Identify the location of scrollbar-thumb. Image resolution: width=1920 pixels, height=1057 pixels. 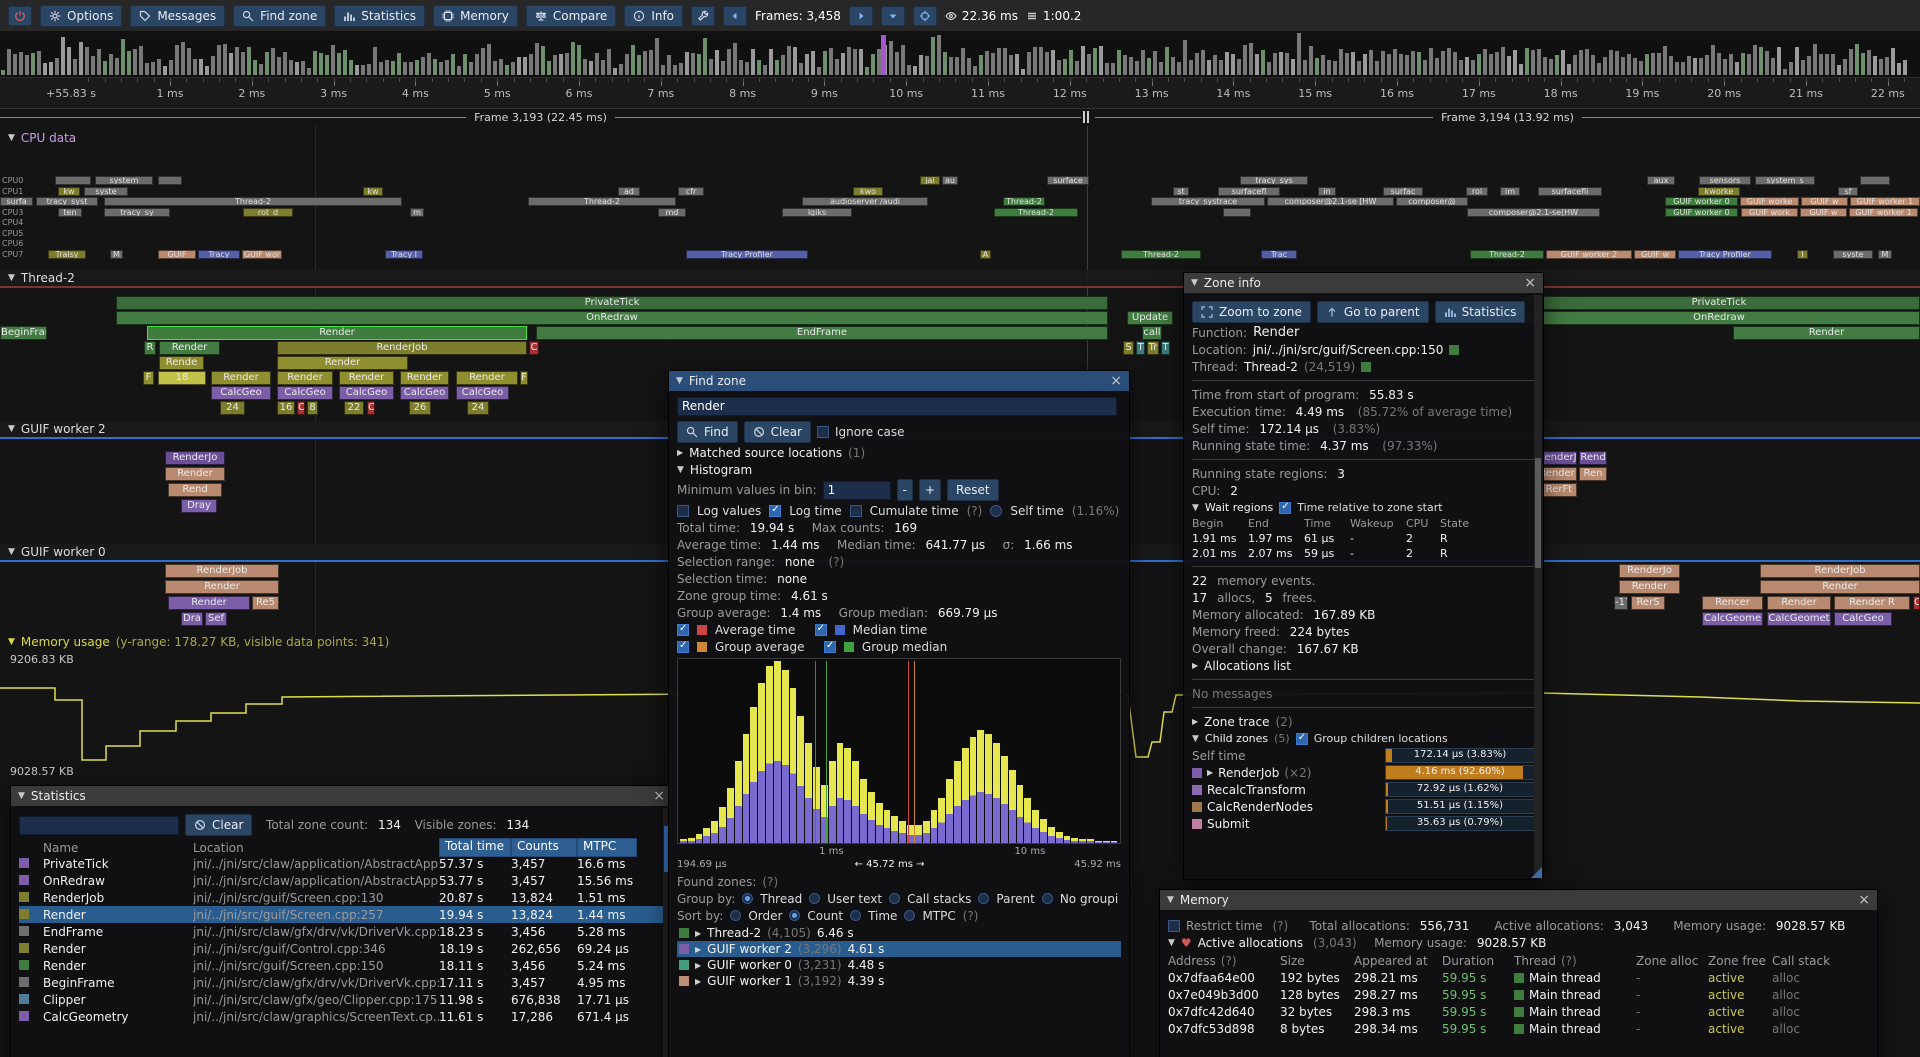
(1538, 512).